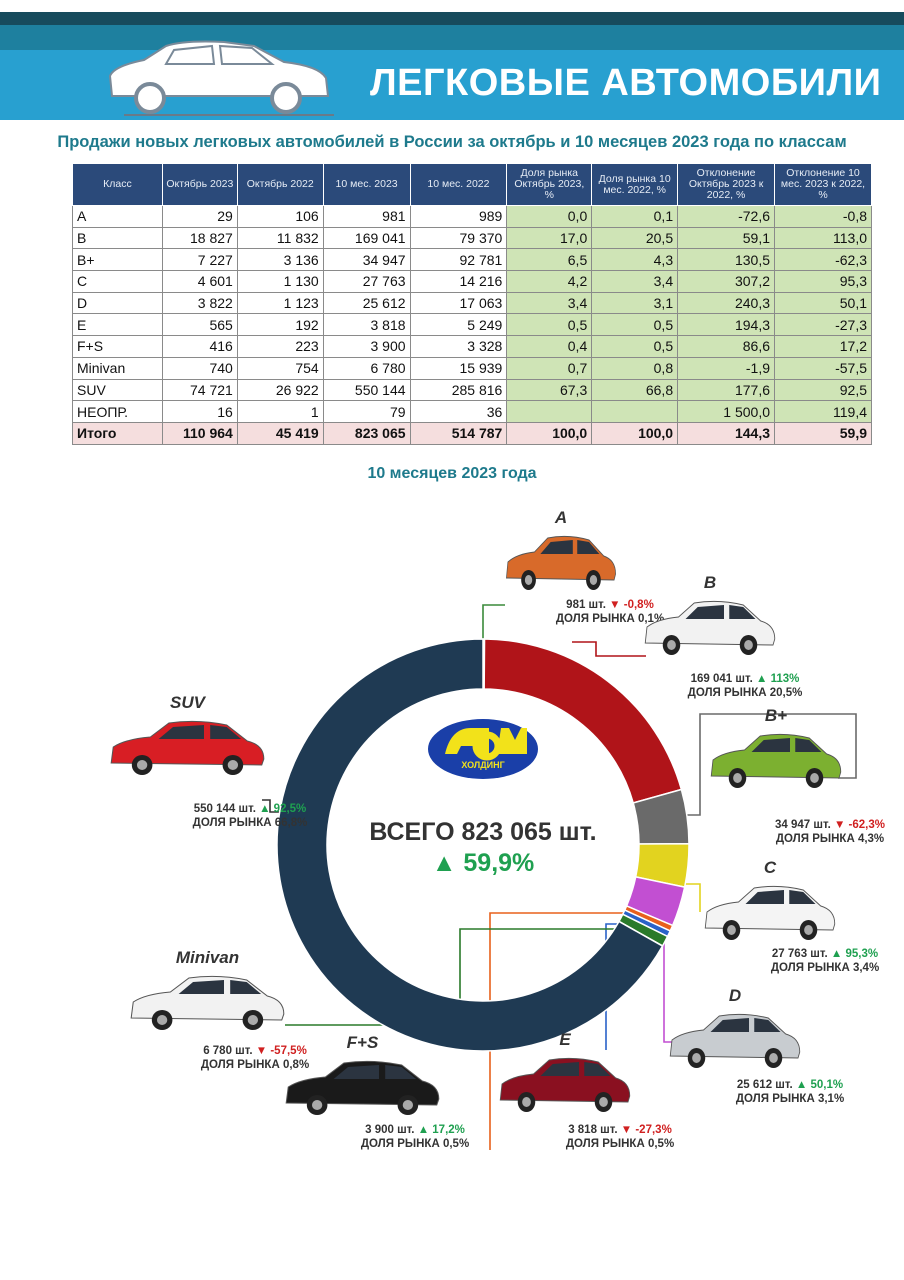 This screenshot has height=1280, width=904. I want to click on column-header: Отклонение Октябрь 2023 к 2022, %, so click(726, 184).